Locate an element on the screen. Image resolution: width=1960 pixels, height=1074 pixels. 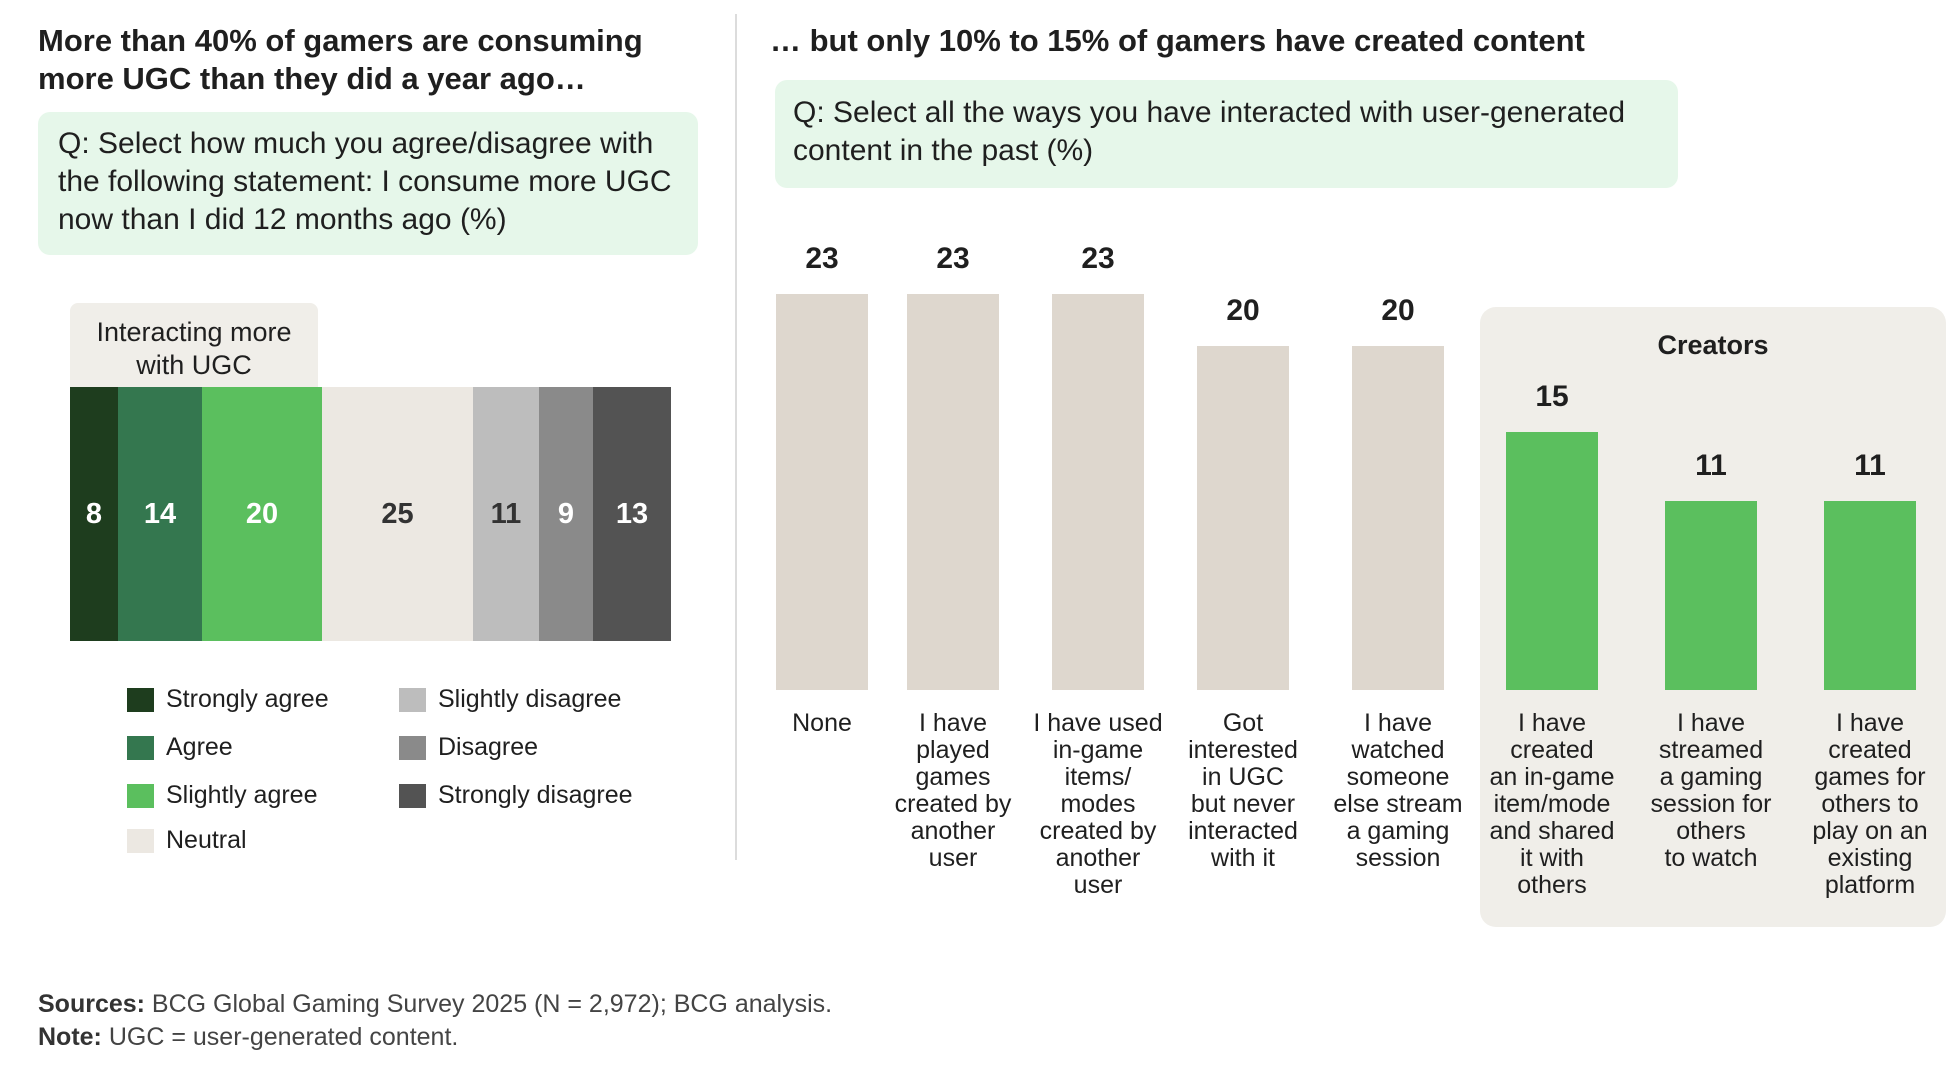
bar-category-line: and shared is located at coordinates (1552, 831).